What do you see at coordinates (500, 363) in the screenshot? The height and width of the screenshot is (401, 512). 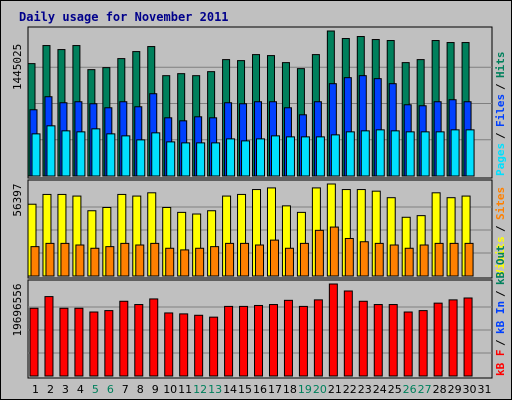 I see `bottom-legend-0: kB F` at bounding box center [500, 363].